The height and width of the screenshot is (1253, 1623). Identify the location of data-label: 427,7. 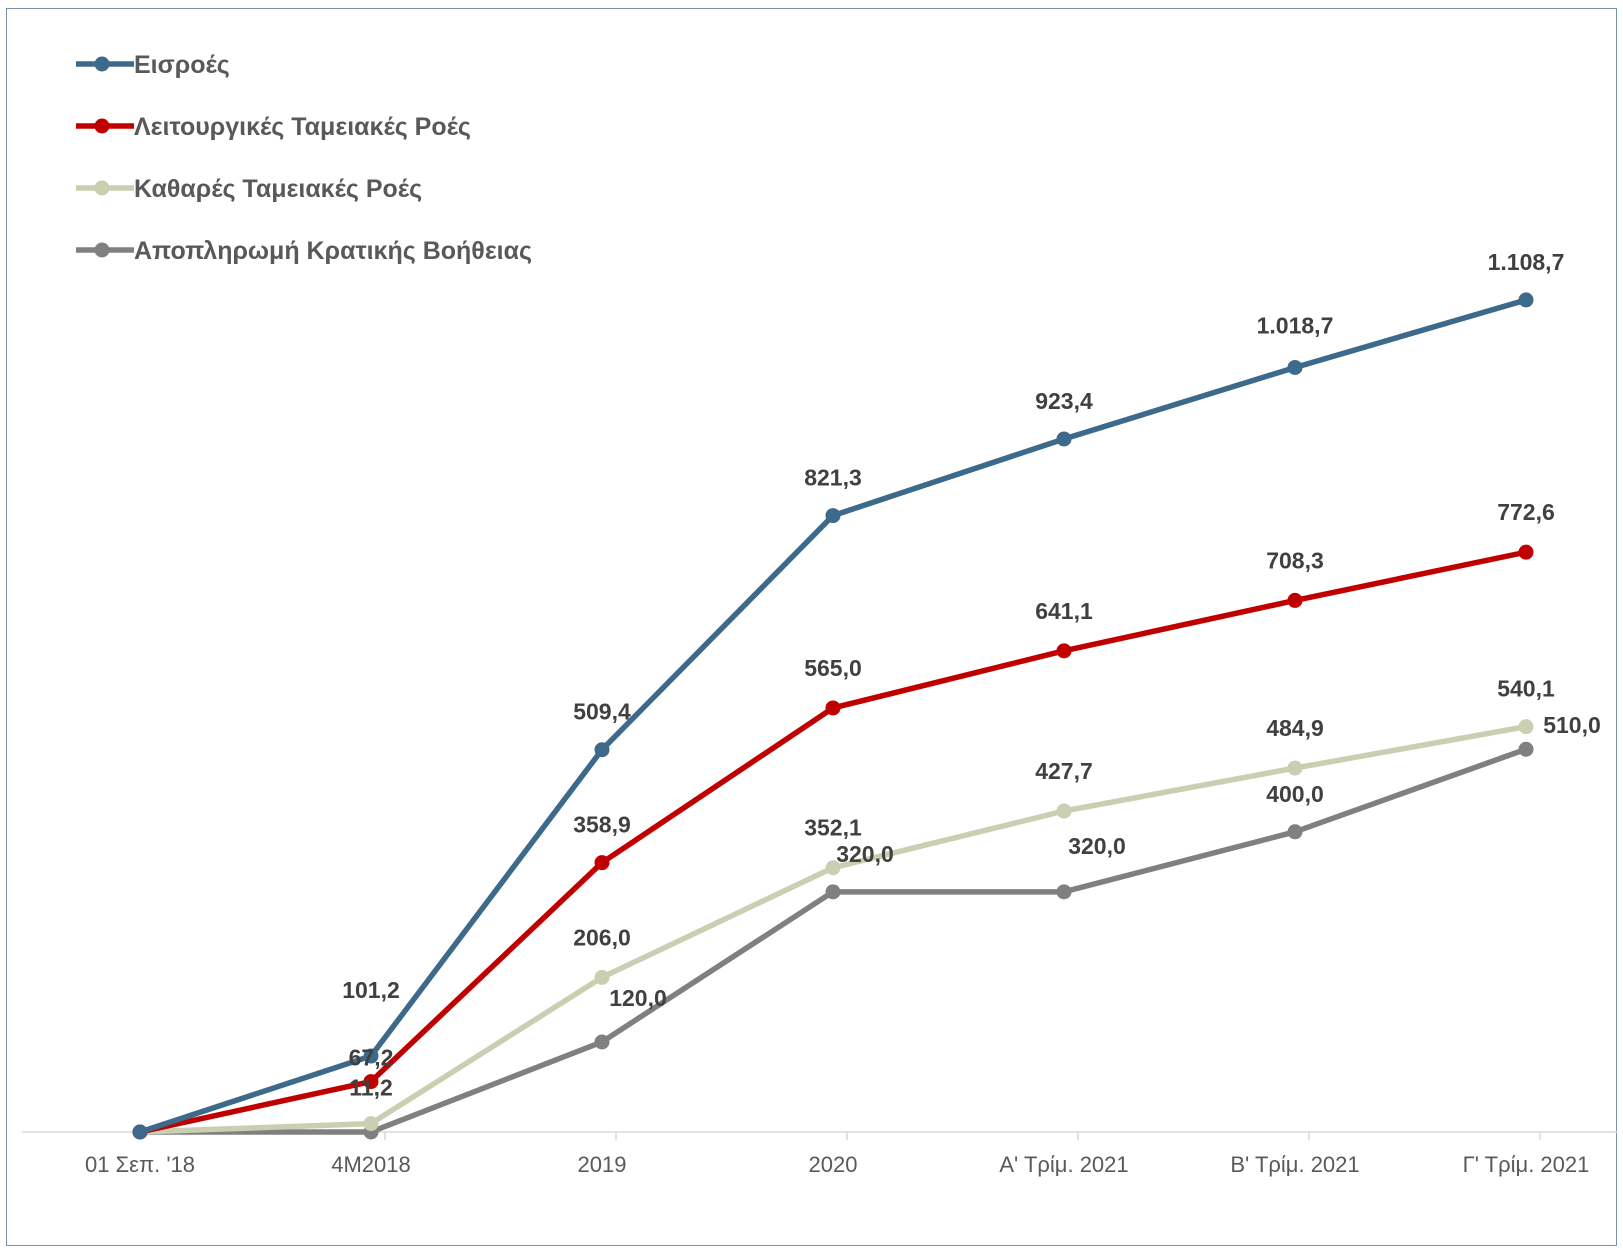
(1064, 771).